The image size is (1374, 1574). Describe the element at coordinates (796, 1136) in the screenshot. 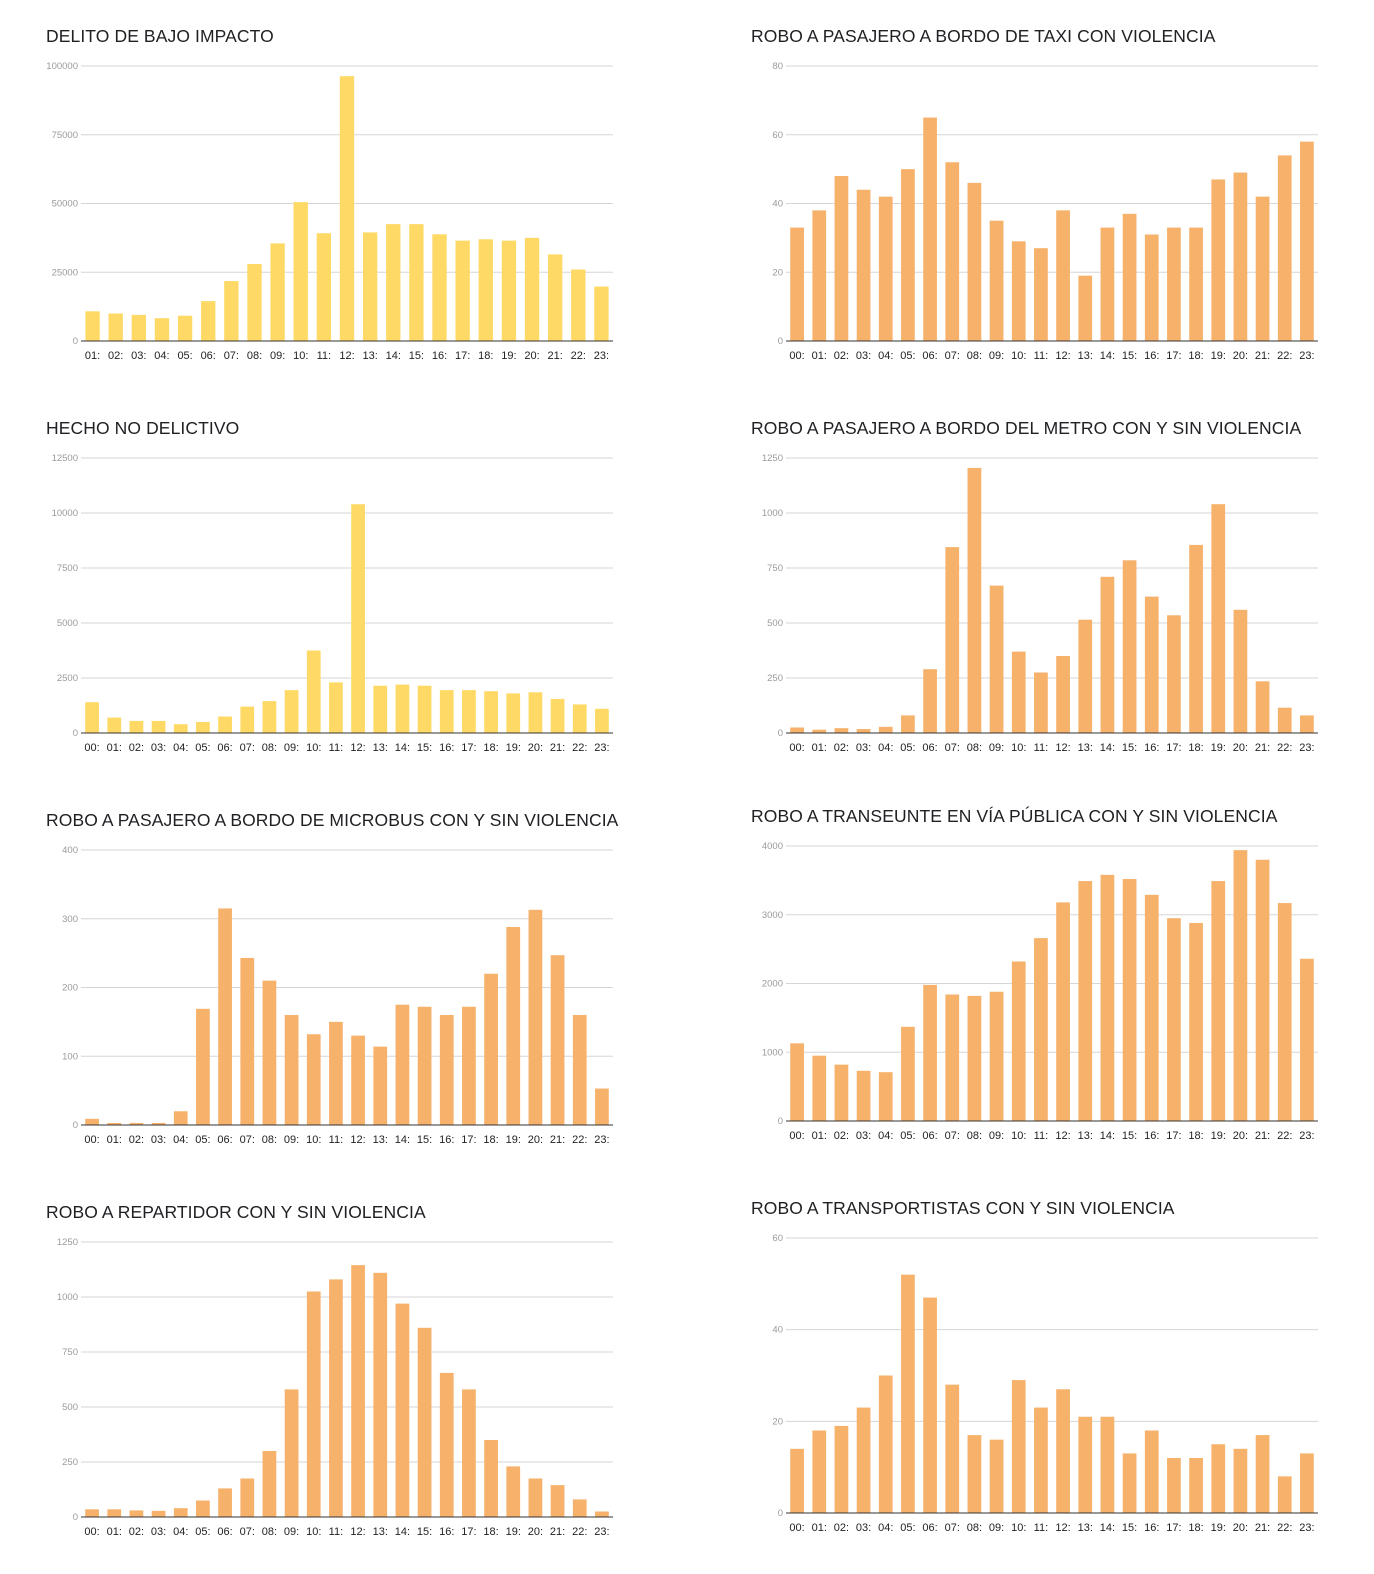

I see `x-tick-label: 00:` at that location.